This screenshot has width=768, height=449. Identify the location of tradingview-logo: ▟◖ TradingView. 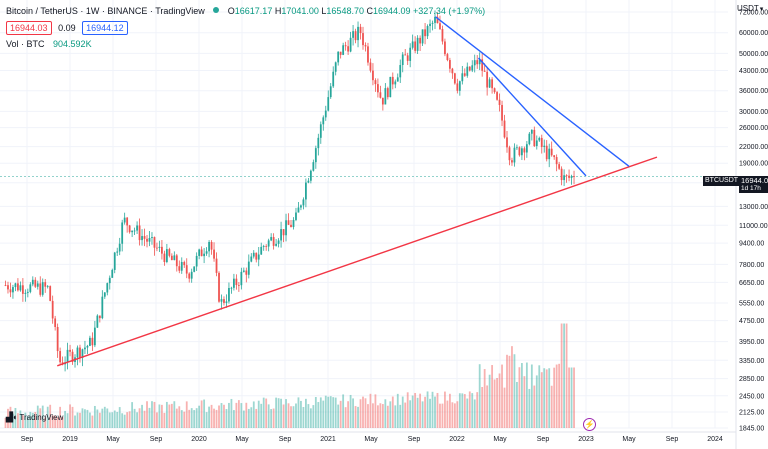
(35, 417).